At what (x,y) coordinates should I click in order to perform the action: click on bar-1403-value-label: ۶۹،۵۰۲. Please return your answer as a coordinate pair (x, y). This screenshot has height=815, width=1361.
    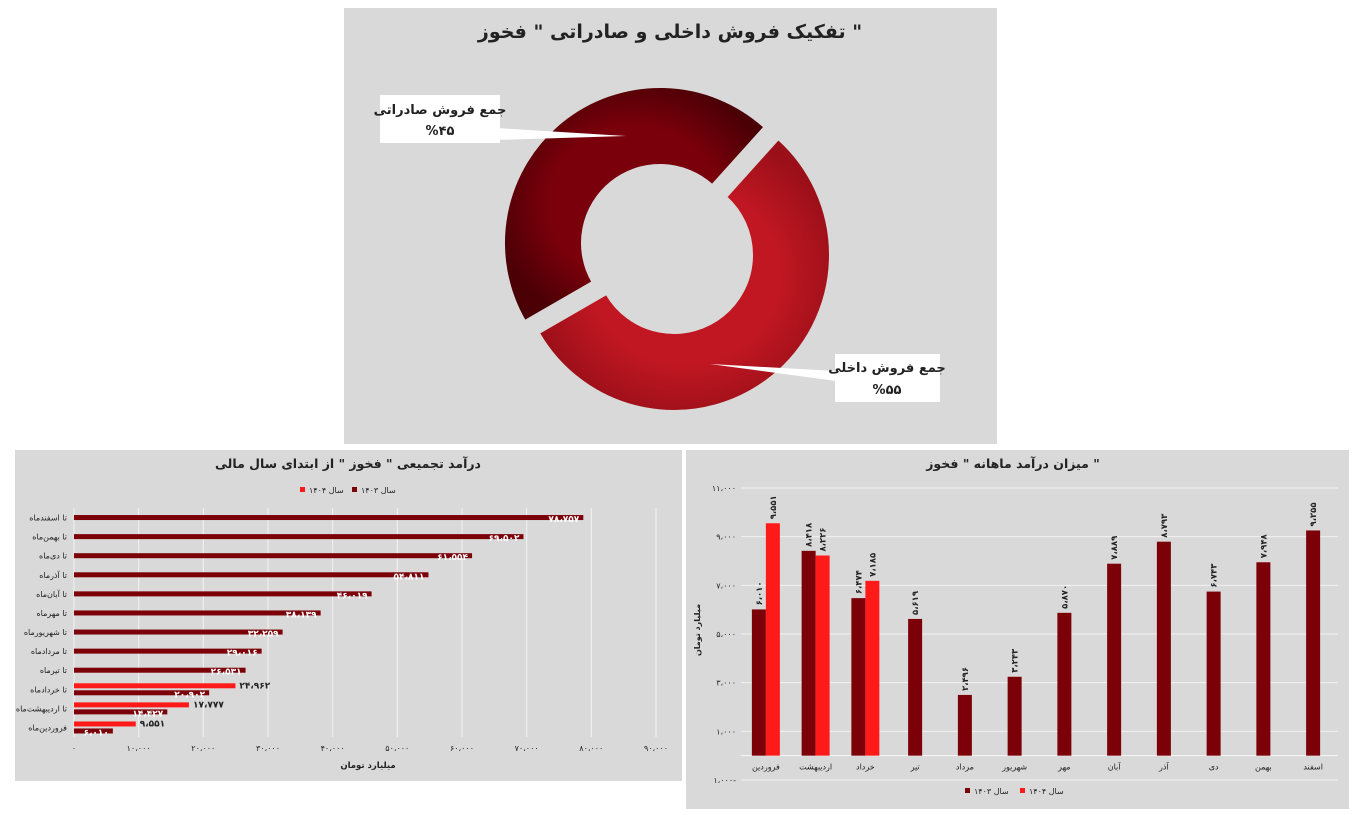
    Looking at the image, I should click on (504, 539).